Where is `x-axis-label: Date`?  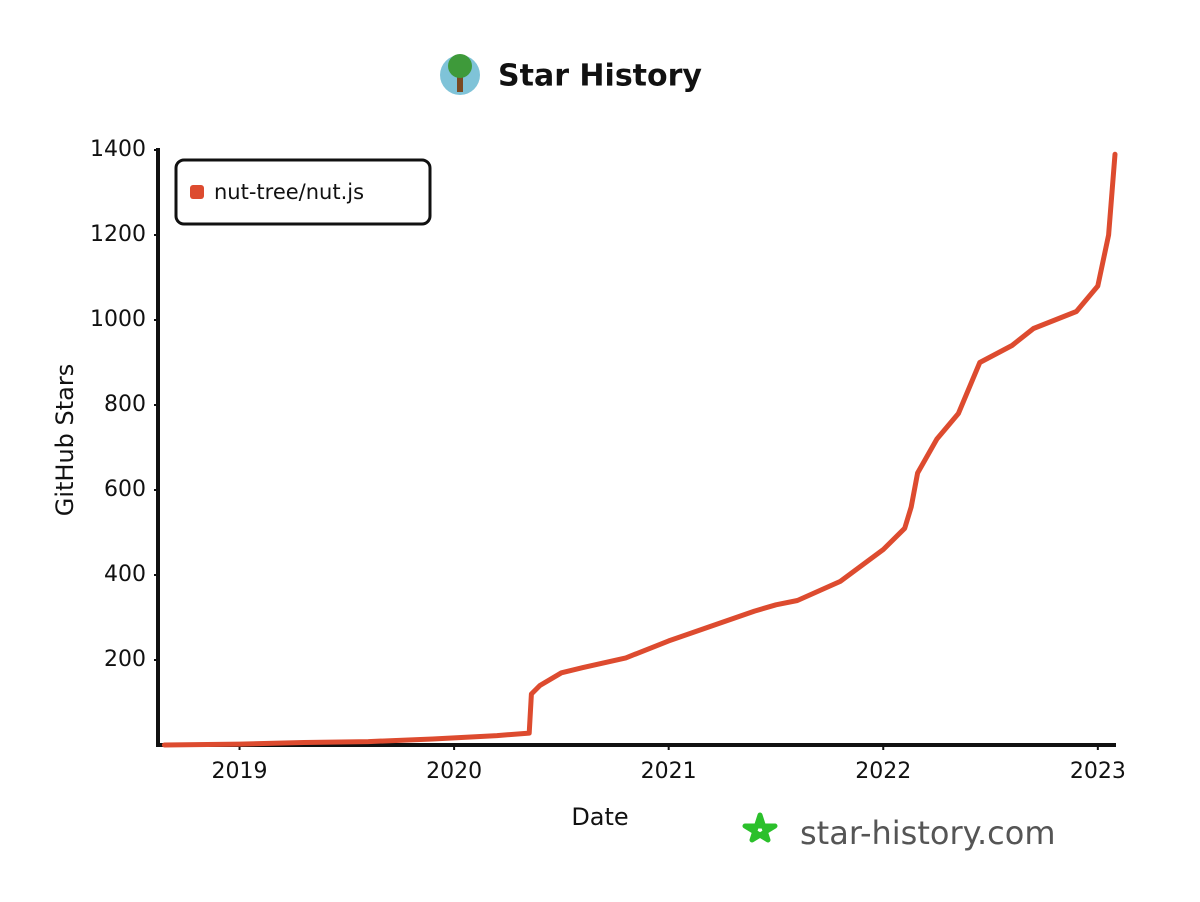
x-axis-label: Date is located at coordinates (599, 817).